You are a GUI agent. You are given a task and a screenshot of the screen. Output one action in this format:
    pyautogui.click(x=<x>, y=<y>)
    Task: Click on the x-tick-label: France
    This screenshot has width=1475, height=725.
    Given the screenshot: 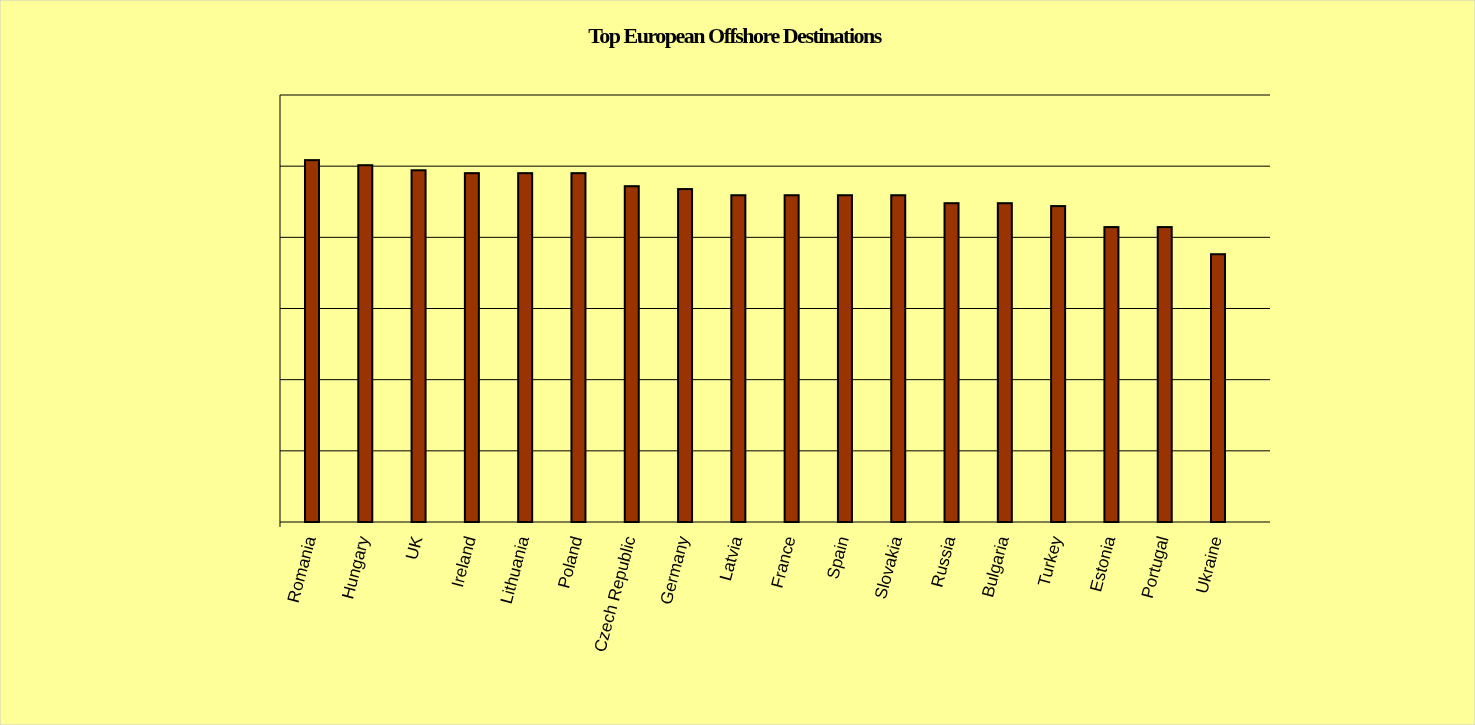 What is the action you would take?
    pyautogui.click(x=783, y=562)
    